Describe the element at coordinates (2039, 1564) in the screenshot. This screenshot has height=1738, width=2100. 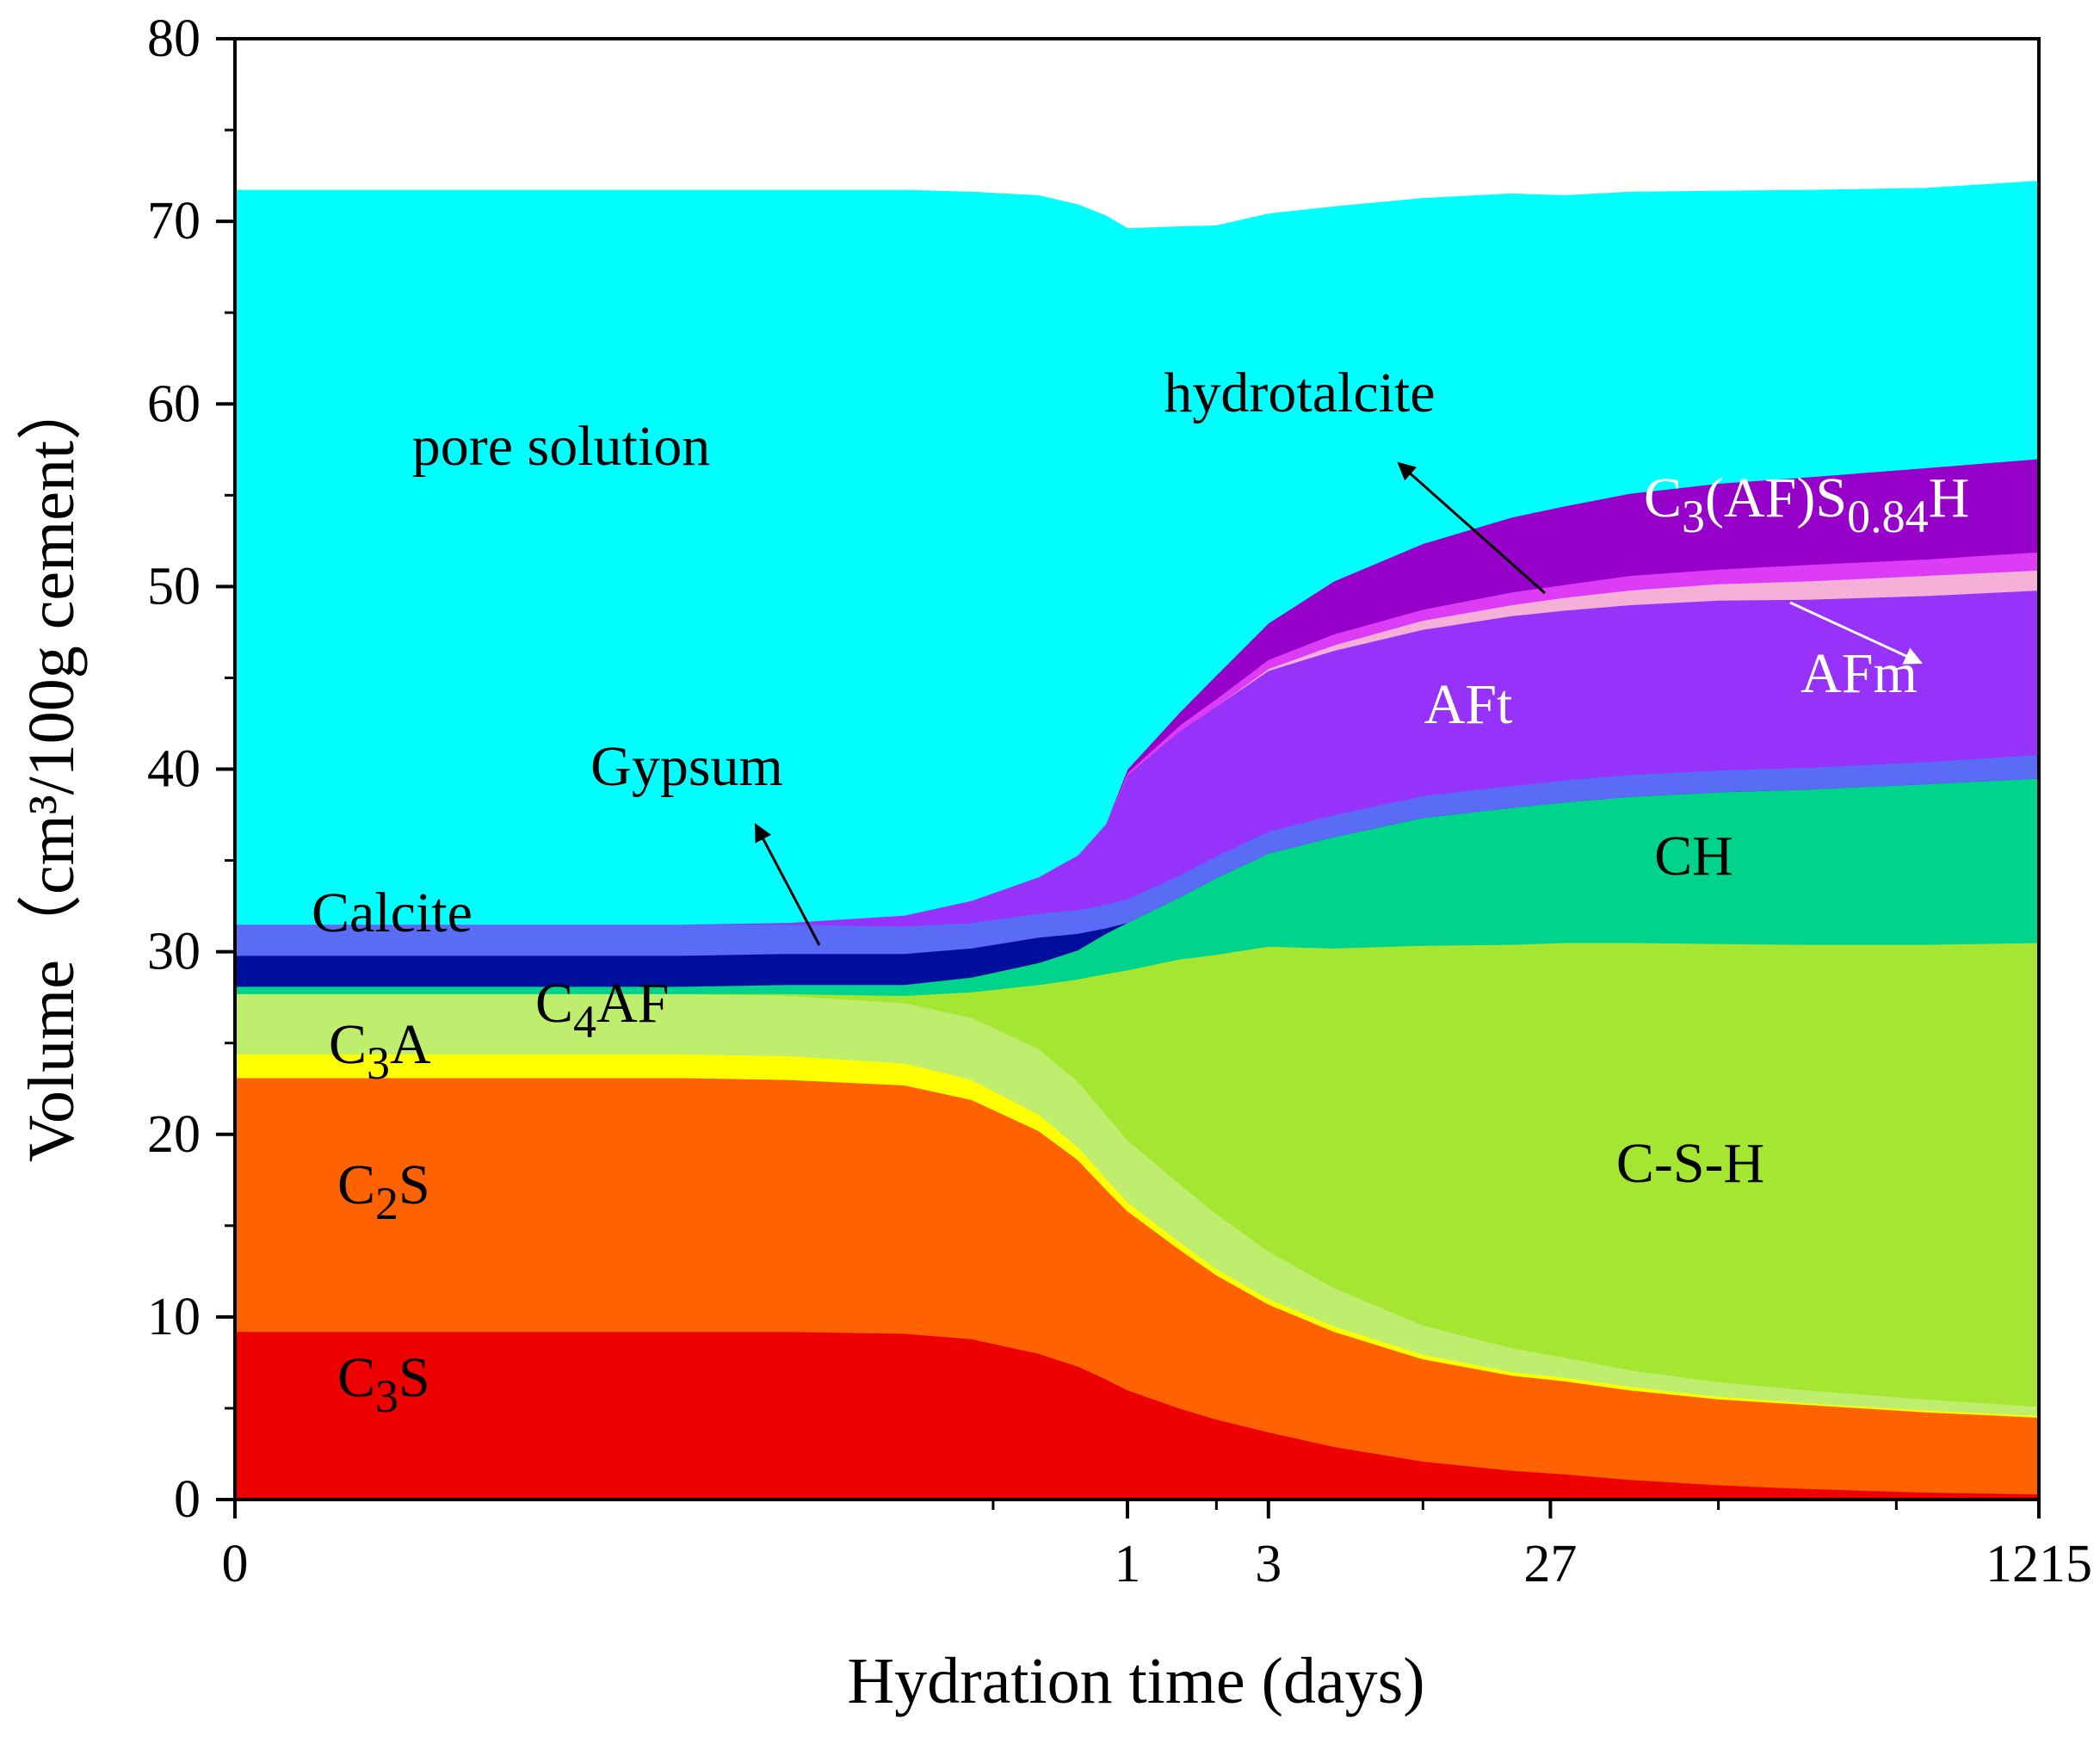
I see `x-tick-label: 1215` at that location.